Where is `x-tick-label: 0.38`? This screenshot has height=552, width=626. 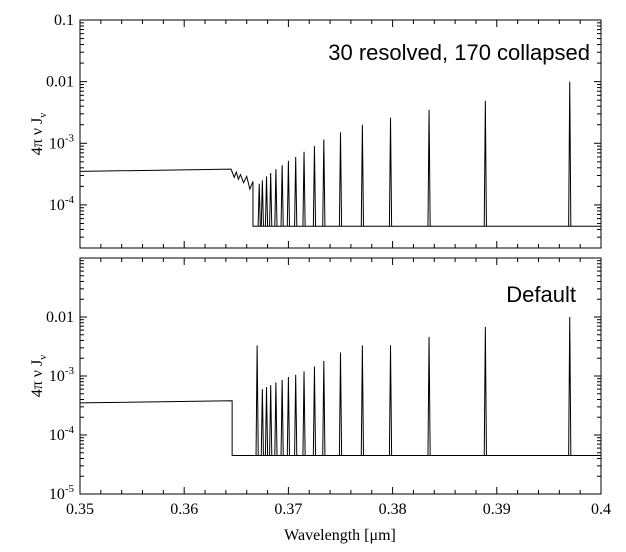 x-tick-label: 0.38 is located at coordinates (393, 509).